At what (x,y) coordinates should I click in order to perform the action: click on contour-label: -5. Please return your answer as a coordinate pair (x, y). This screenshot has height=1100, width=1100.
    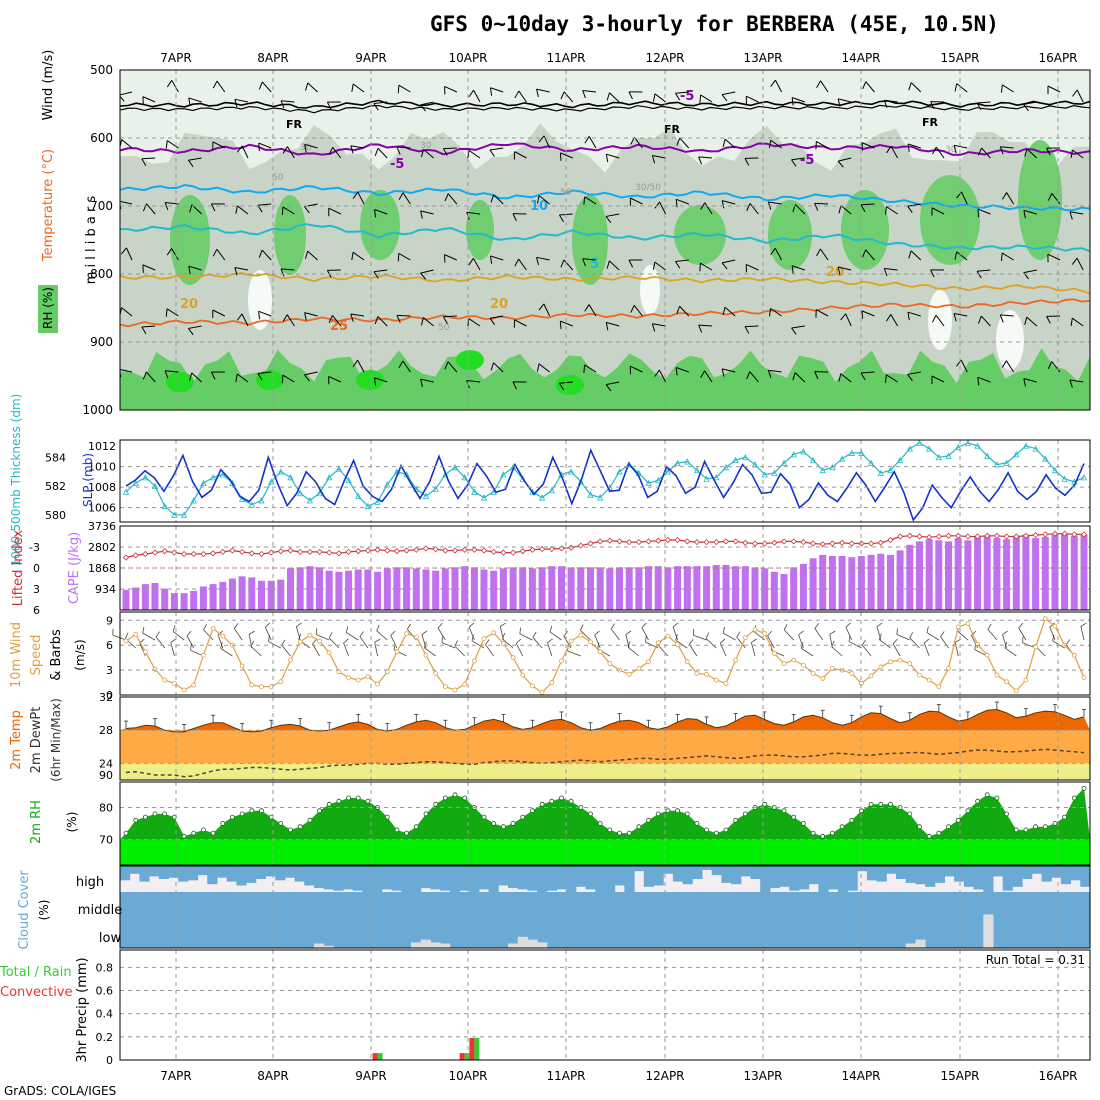
    Looking at the image, I should click on (687, 96).